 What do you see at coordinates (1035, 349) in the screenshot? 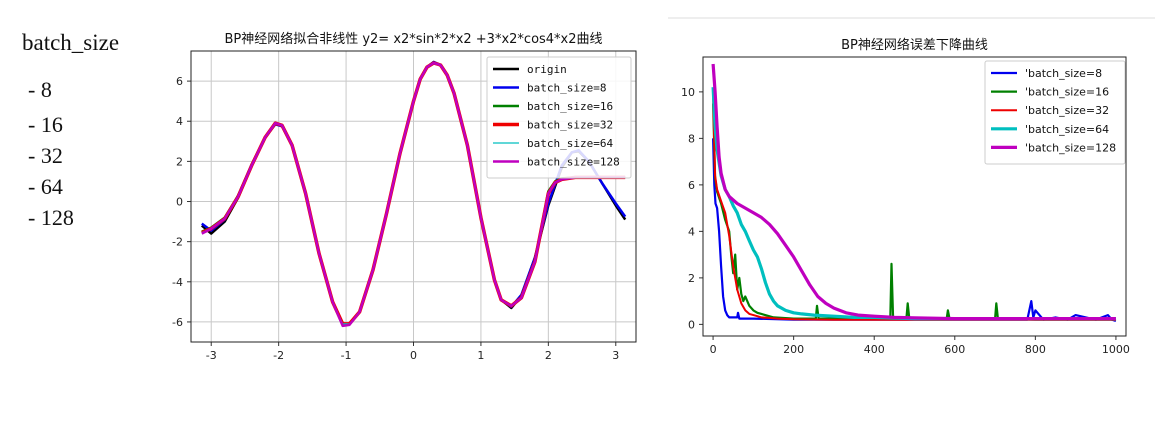
I see `x-tick-label: 800` at bounding box center [1035, 349].